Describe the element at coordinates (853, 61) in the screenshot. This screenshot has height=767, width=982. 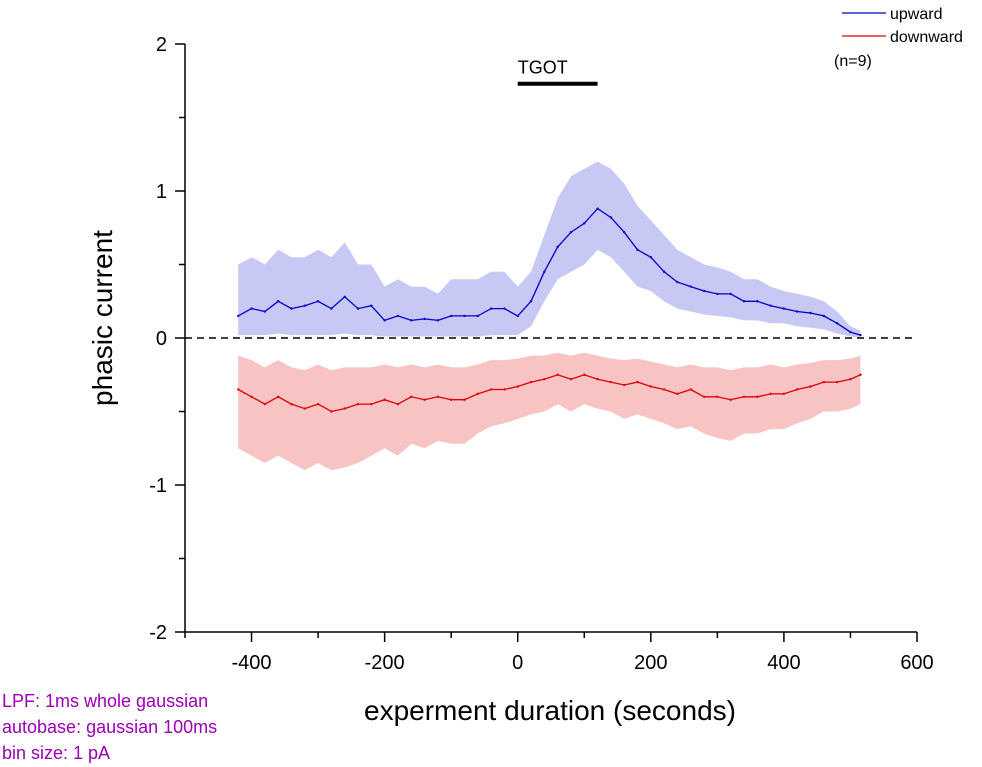
I see `legend-note: (n=9)` at that location.